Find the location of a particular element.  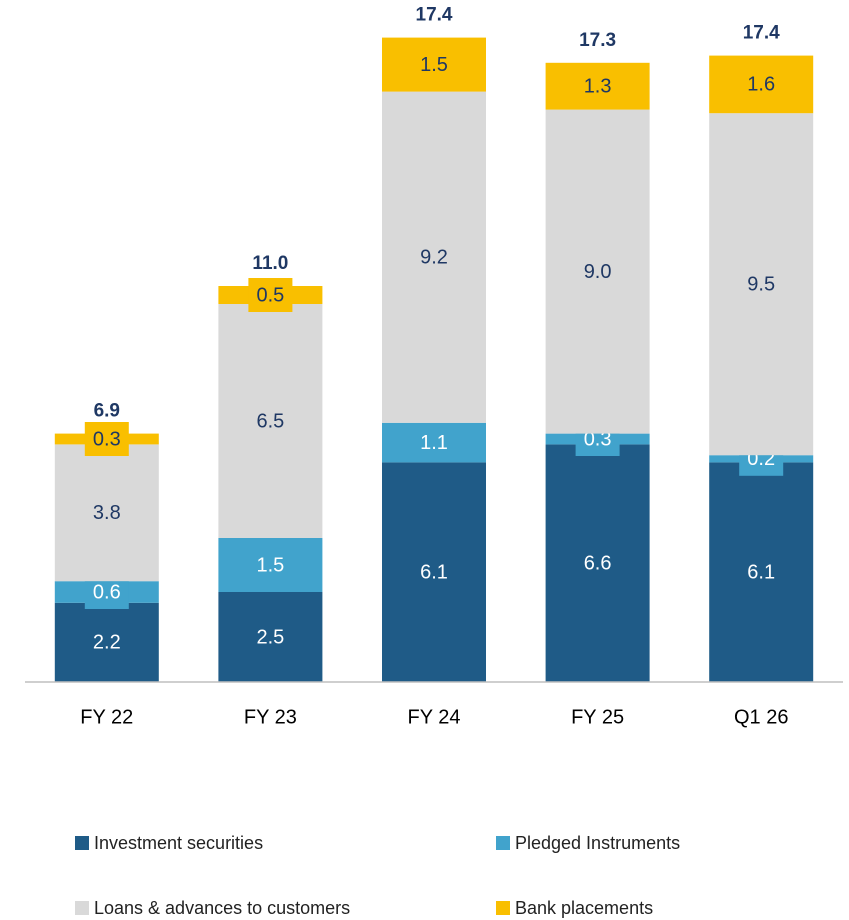

data-label: 1.1 is located at coordinates (434, 443).